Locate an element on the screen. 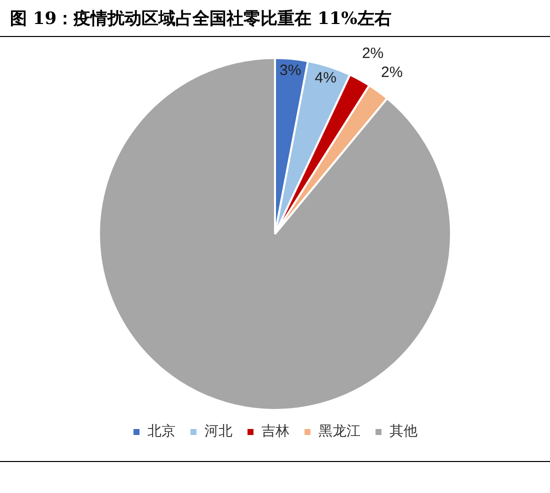 This screenshot has height=493, width=550. chart-title: 图 19：疫情扰动区域占全国社零比重在 11%左右 is located at coordinates (275, 18).